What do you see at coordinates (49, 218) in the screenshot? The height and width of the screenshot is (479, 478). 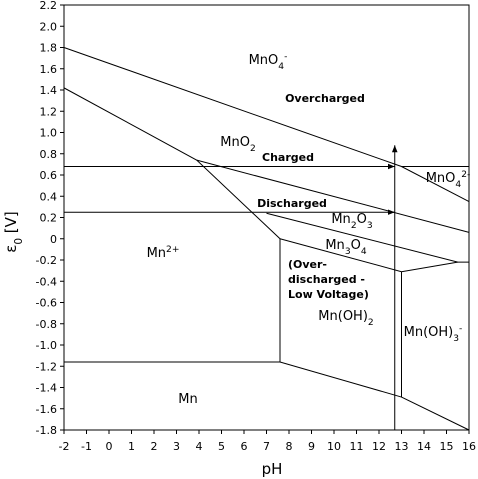 I see `y-tick-label: 0.2` at bounding box center [49, 218].